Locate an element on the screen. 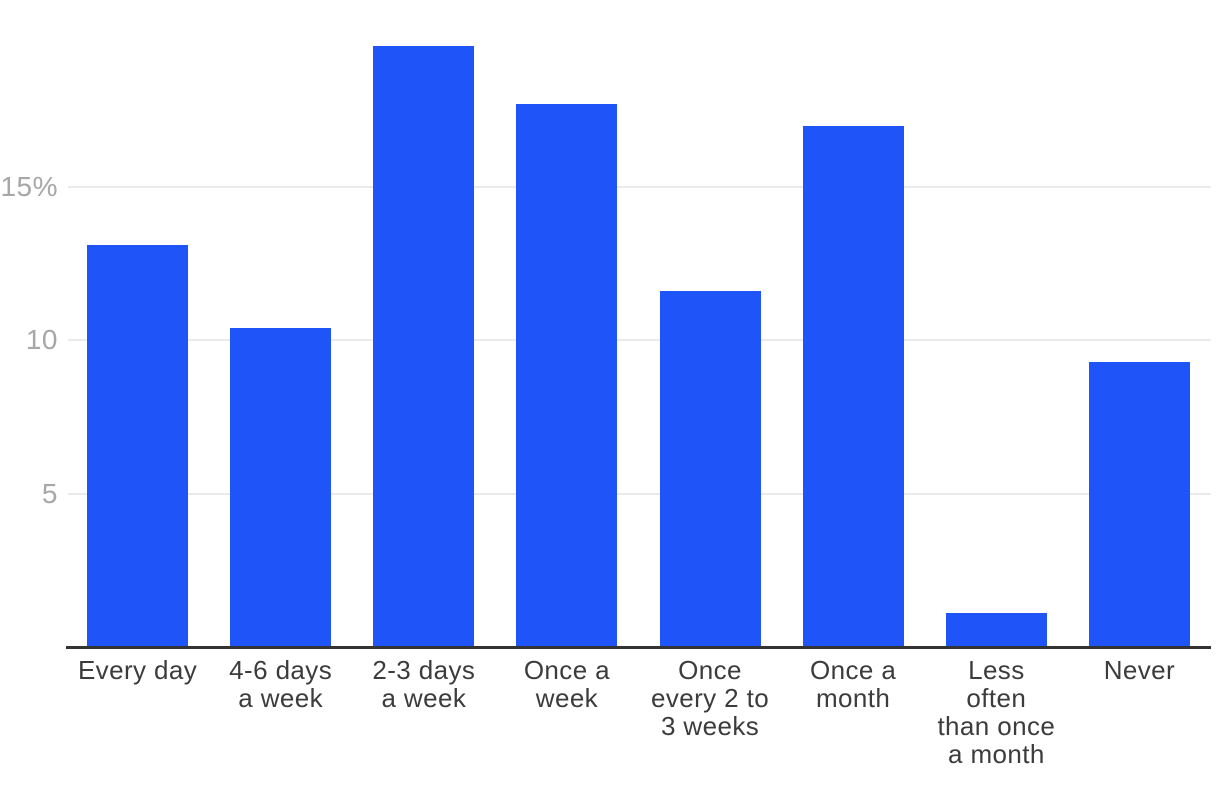 Image resolution: width=1220 pixels, height=786 pixels. y-axis-tick-label: 10 is located at coordinates (41, 340).